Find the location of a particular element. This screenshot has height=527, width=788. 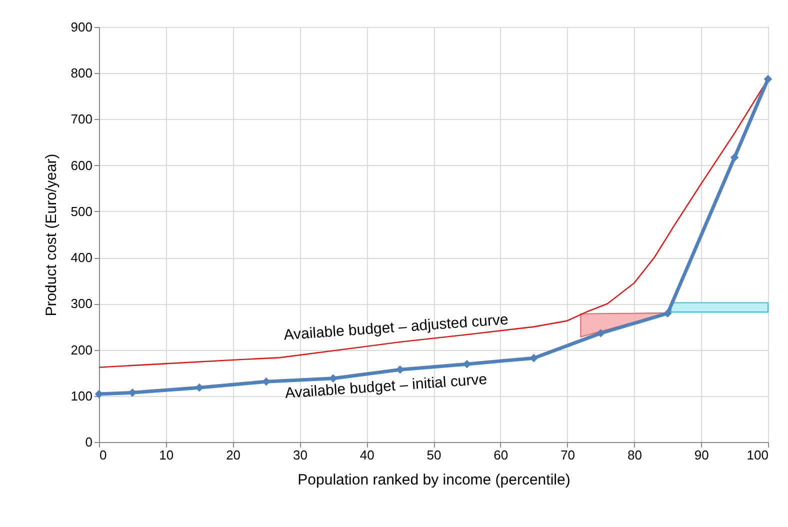

x-tick-label: 80 is located at coordinates (634, 455).